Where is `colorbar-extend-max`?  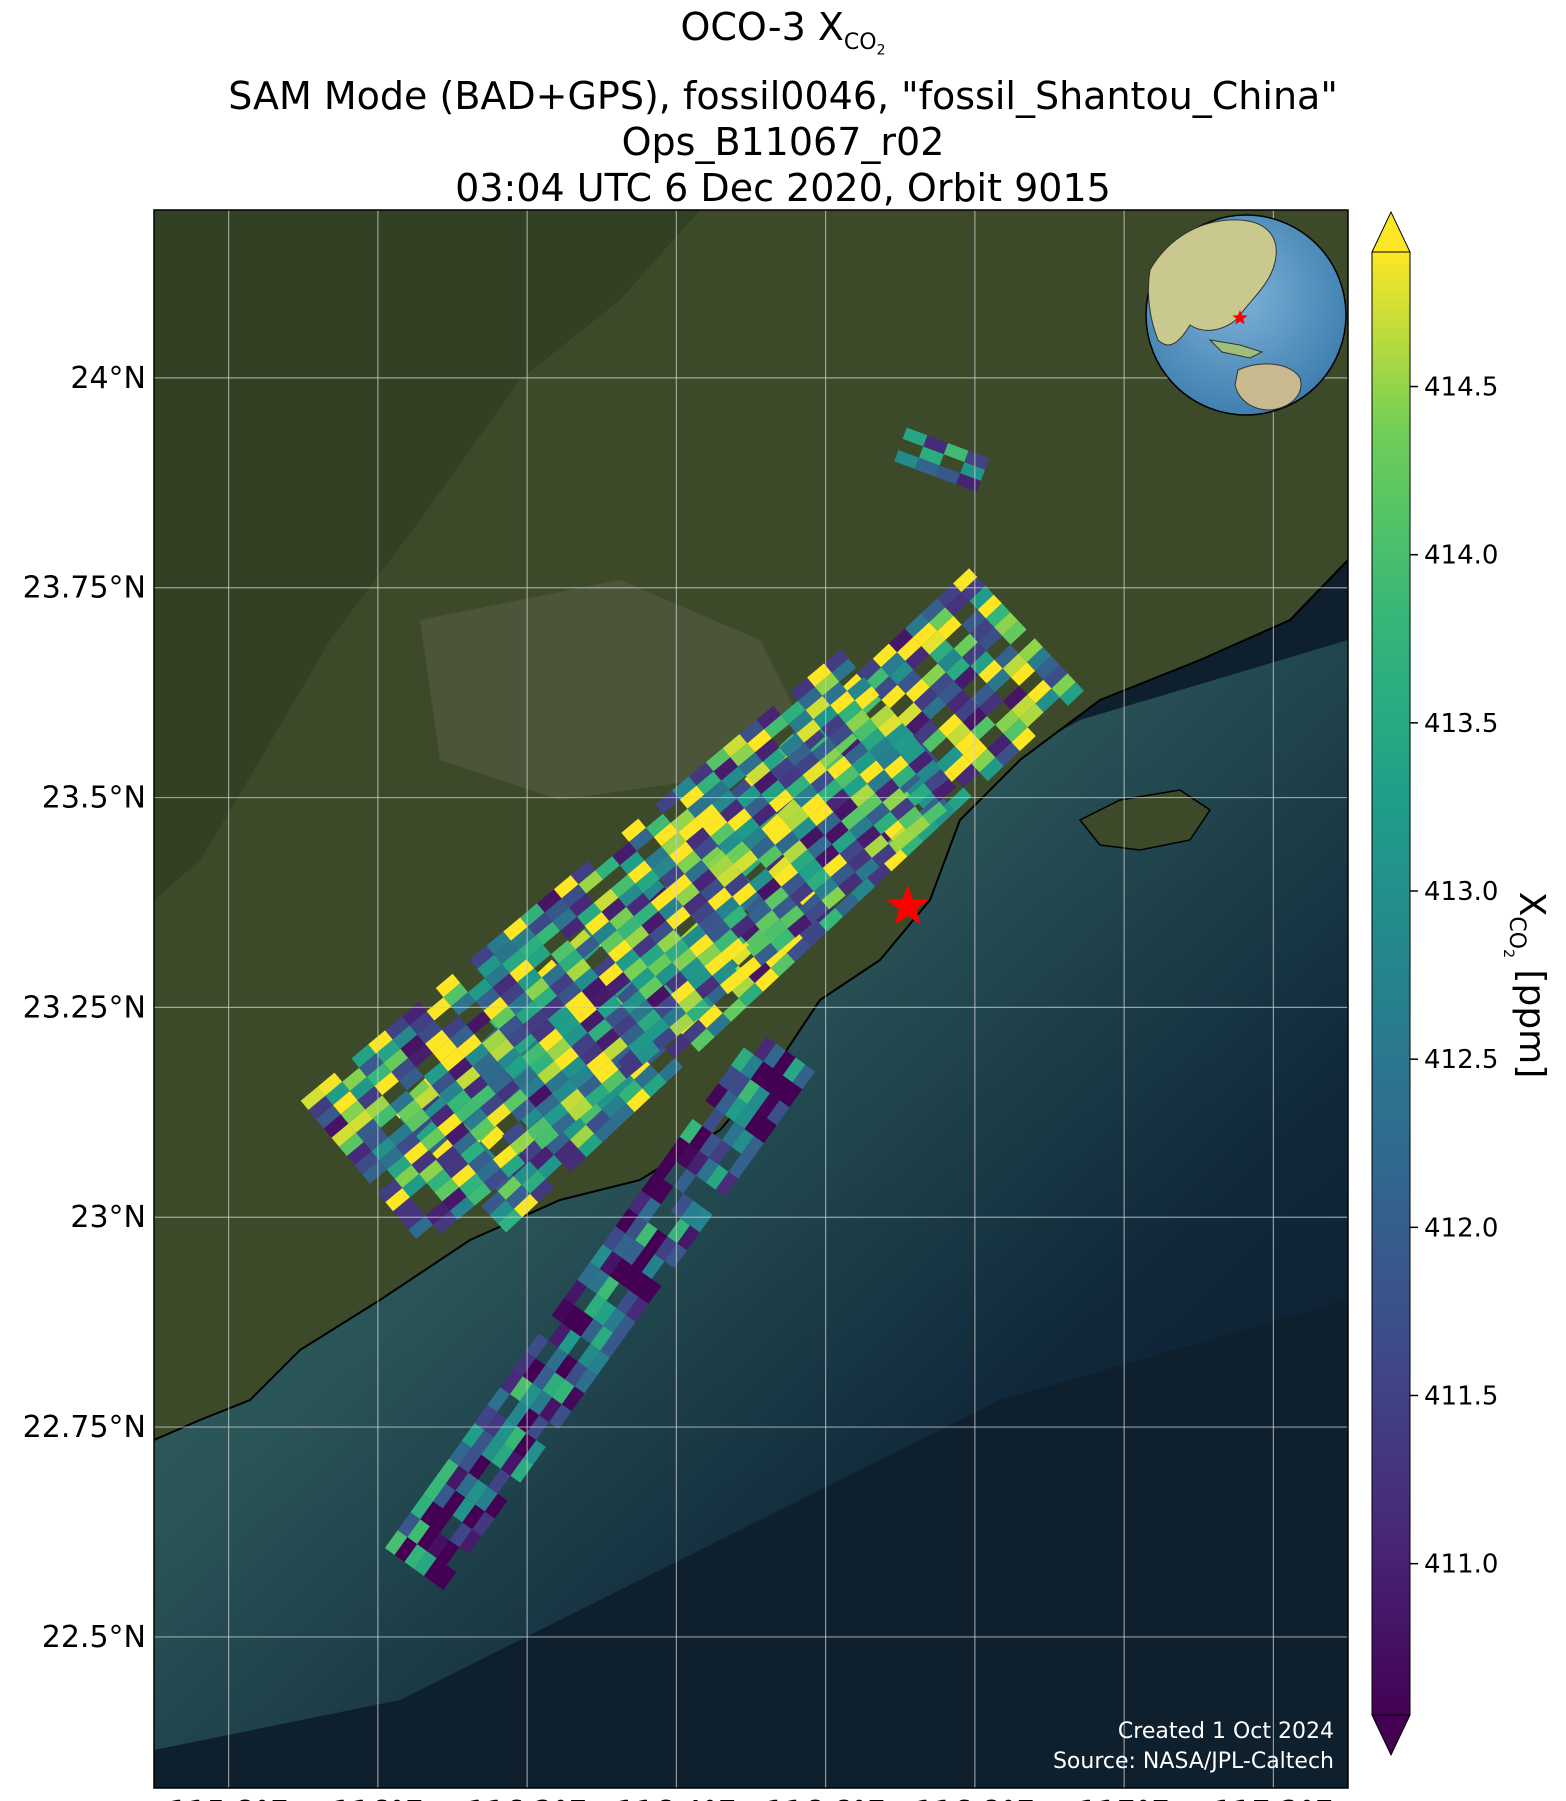 colorbar-extend-max is located at coordinates (1391, 231).